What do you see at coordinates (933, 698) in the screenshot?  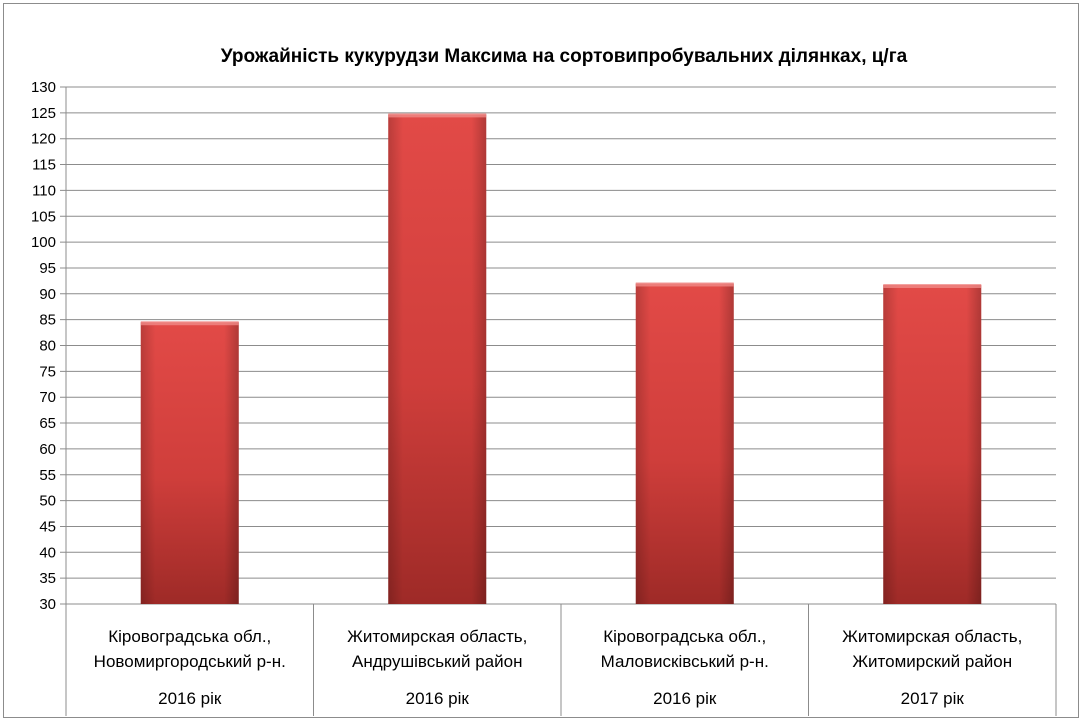 I see `category-year-label: 2017 рік` at bounding box center [933, 698].